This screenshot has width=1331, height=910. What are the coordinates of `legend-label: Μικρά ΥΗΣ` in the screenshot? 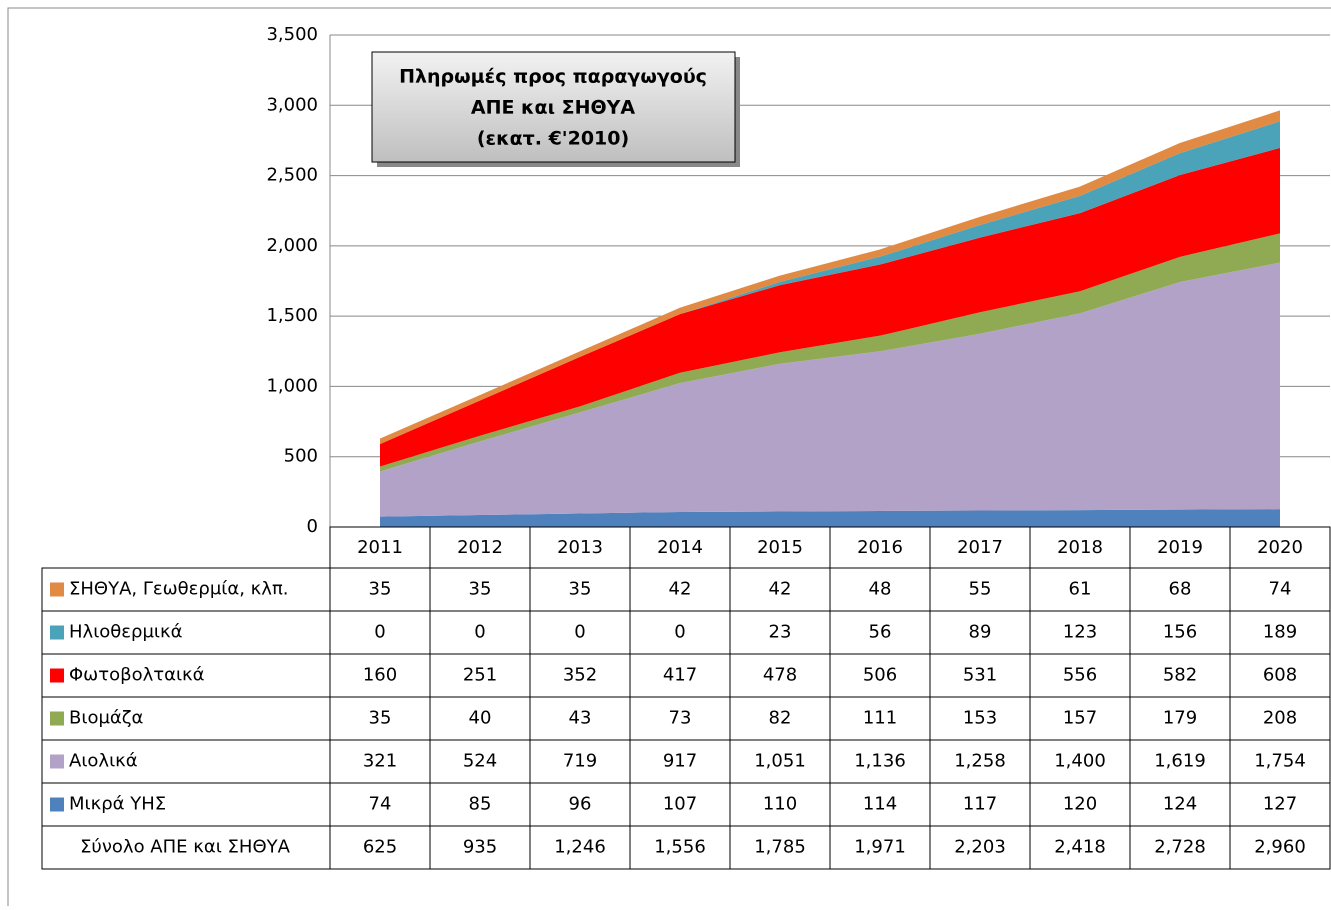 It's located at (117, 804).